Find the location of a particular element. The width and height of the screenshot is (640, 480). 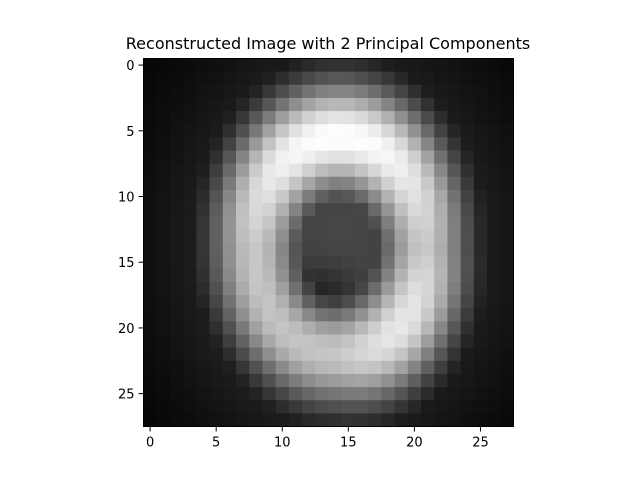

y-tick-label: 25 is located at coordinates (126, 395).